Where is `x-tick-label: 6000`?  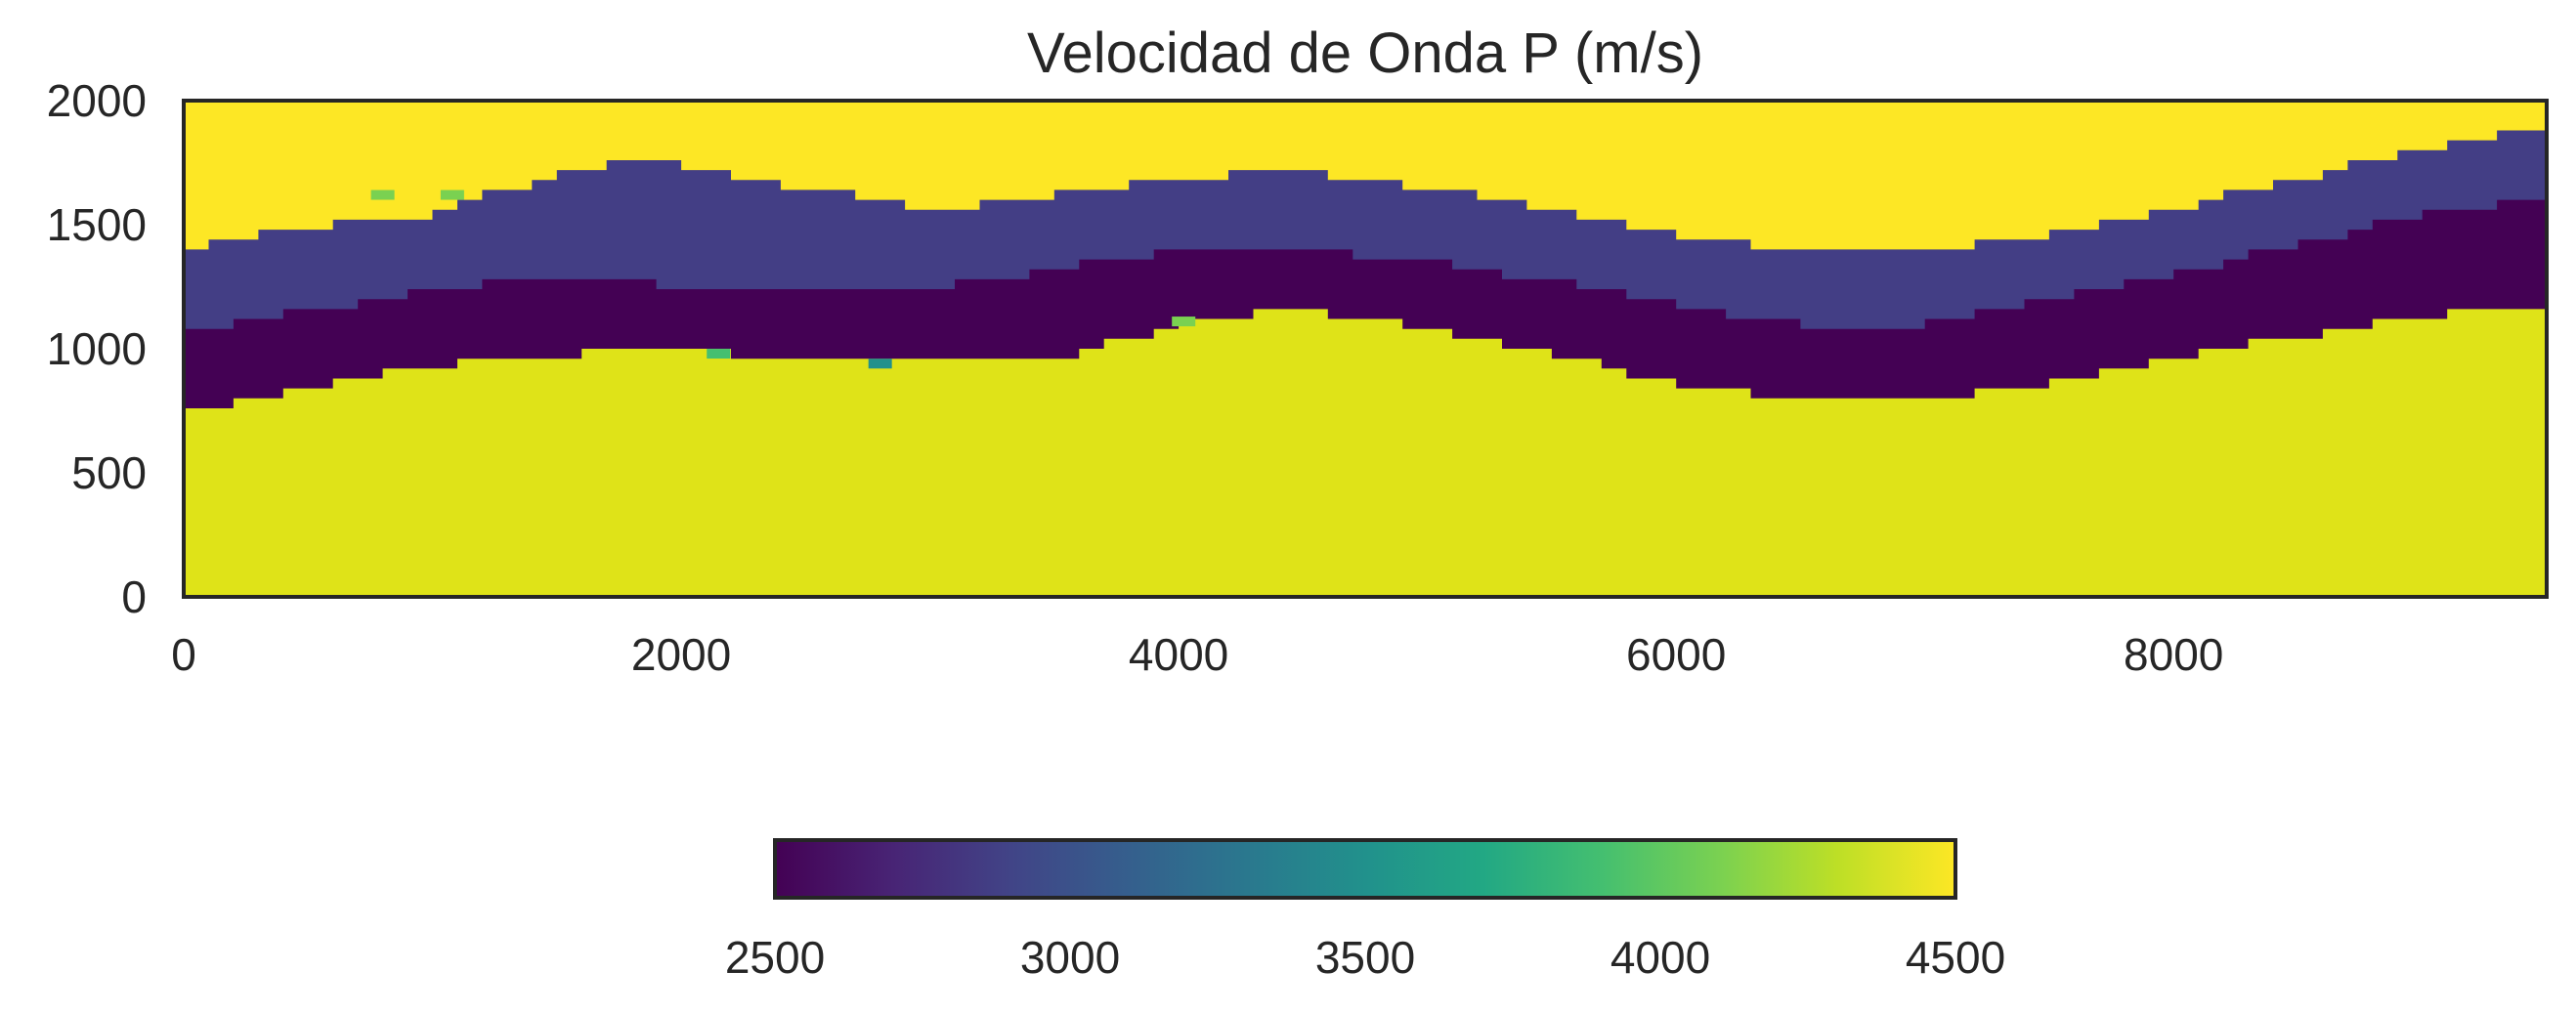 x-tick-label: 6000 is located at coordinates (1676, 654).